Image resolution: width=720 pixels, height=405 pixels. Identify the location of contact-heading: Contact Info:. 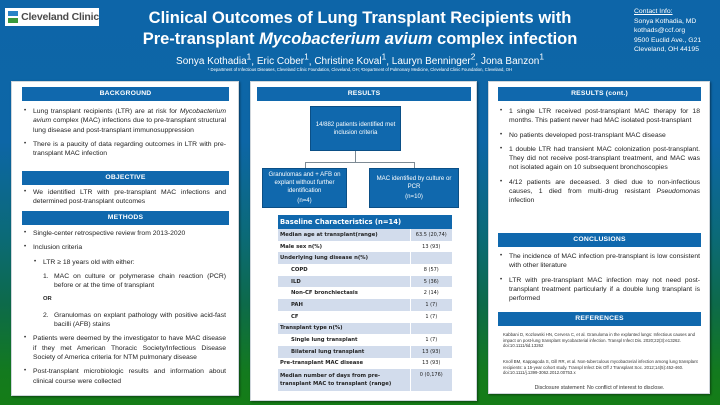
(653, 11).